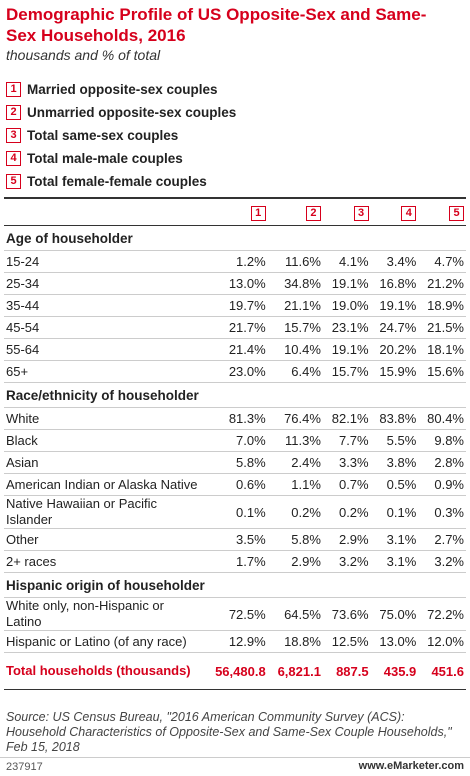 The width and height of the screenshot is (470, 776). What do you see at coordinates (346, 614) in the screenshot?
I see `cell: 73.6%` at bounding box center [346, 614].